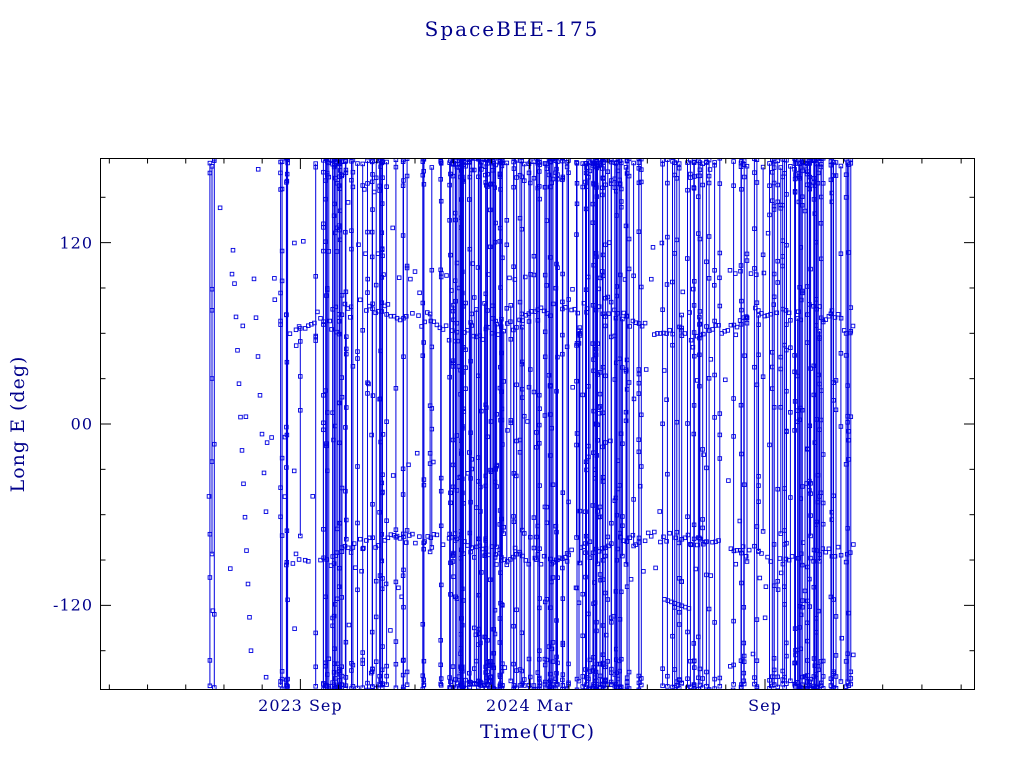 Image resolution: width=1024 pixels, height=768 pixels. I want to click on y-axis-label: Long E (deg), so click(18, 424).